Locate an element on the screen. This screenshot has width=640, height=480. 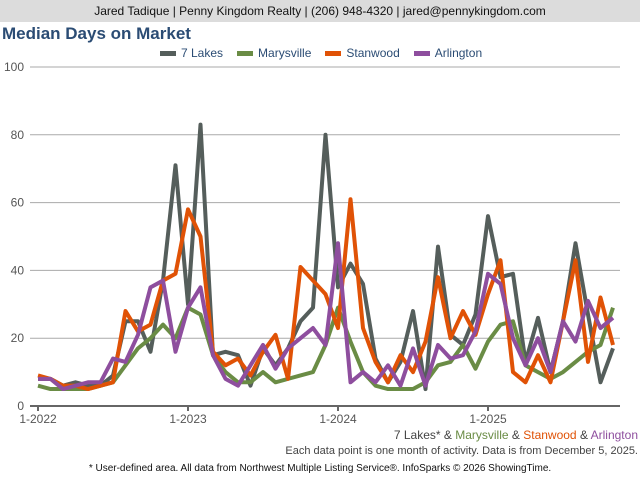
legend-item: 7 Lakes is located at coordinates (191, 53).